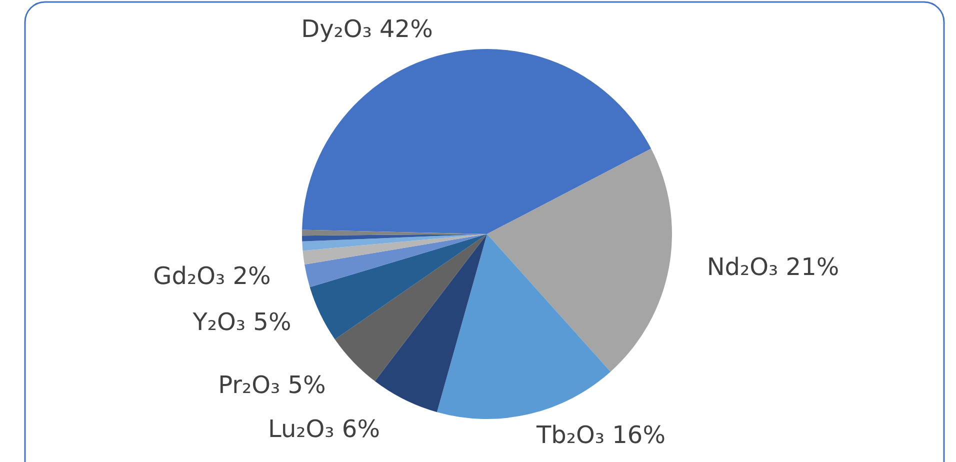 The image size is (956, 462). I want to click on slice-label: Lu₂O₃ 6%, so click(324, 429).